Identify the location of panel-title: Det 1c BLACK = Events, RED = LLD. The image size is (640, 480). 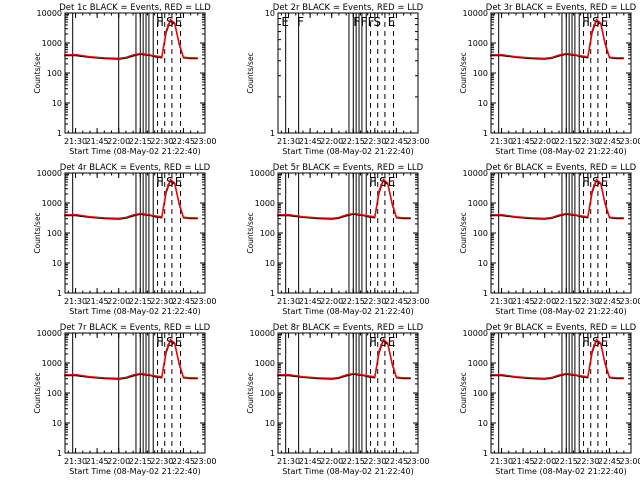
(135, 8).